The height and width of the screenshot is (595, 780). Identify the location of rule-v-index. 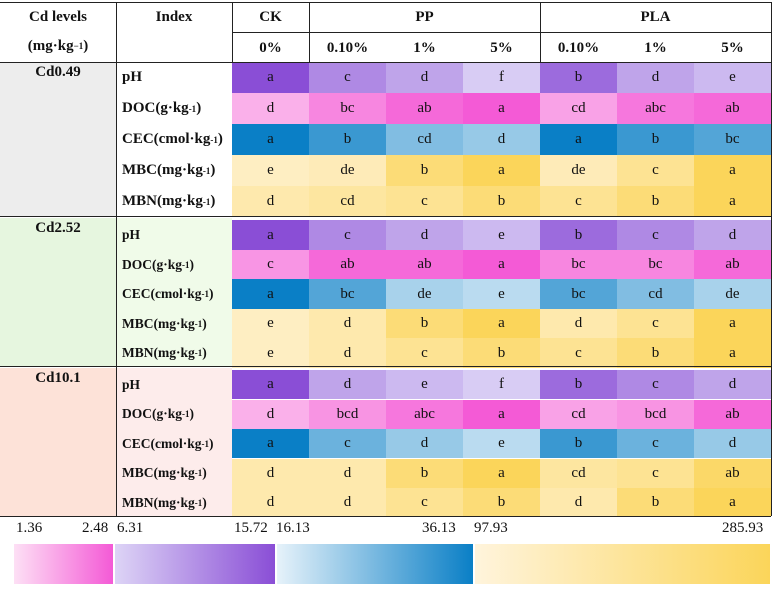
(116, 259).